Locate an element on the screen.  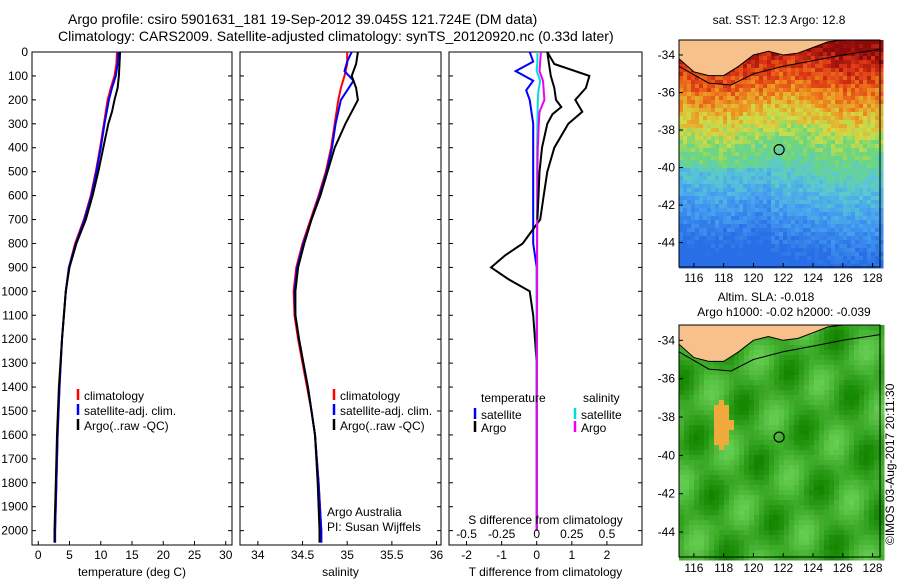
legend-label: satellite-adj. clim. is located at coordinates (386, 411).